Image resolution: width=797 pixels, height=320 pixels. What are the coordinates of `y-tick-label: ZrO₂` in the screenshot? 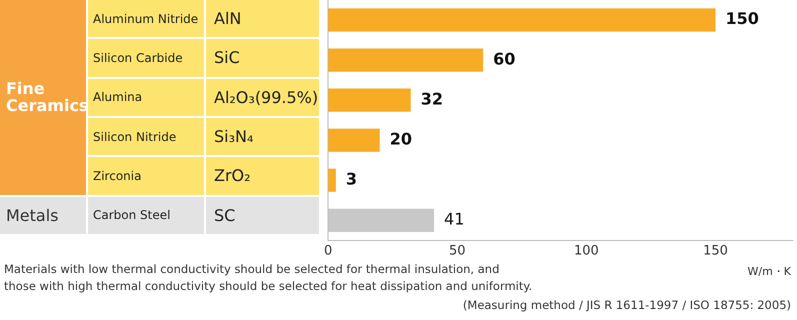 It's located at (263, 177).